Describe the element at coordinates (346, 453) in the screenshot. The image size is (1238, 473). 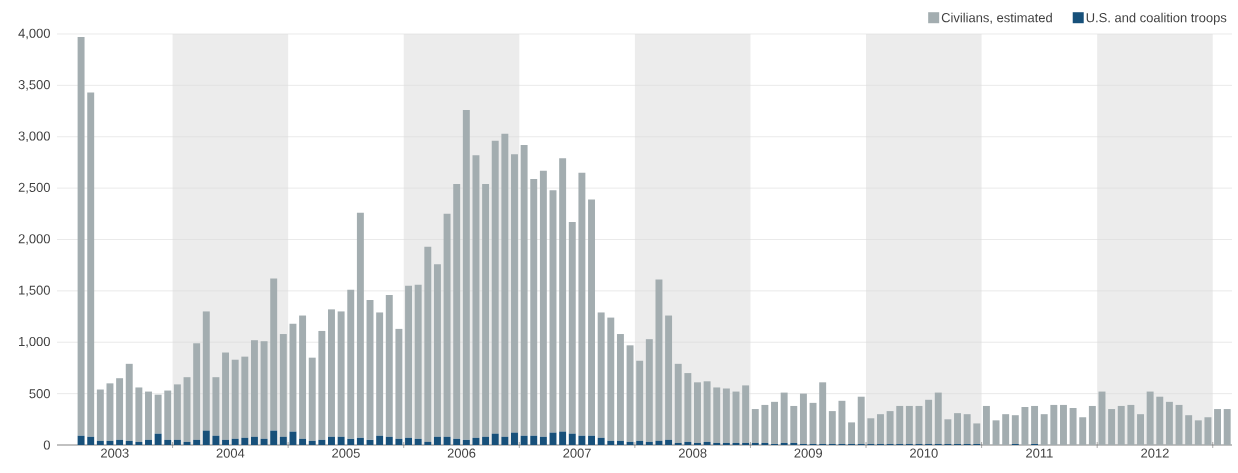
I see `x-tick-label: 2005` at that location.